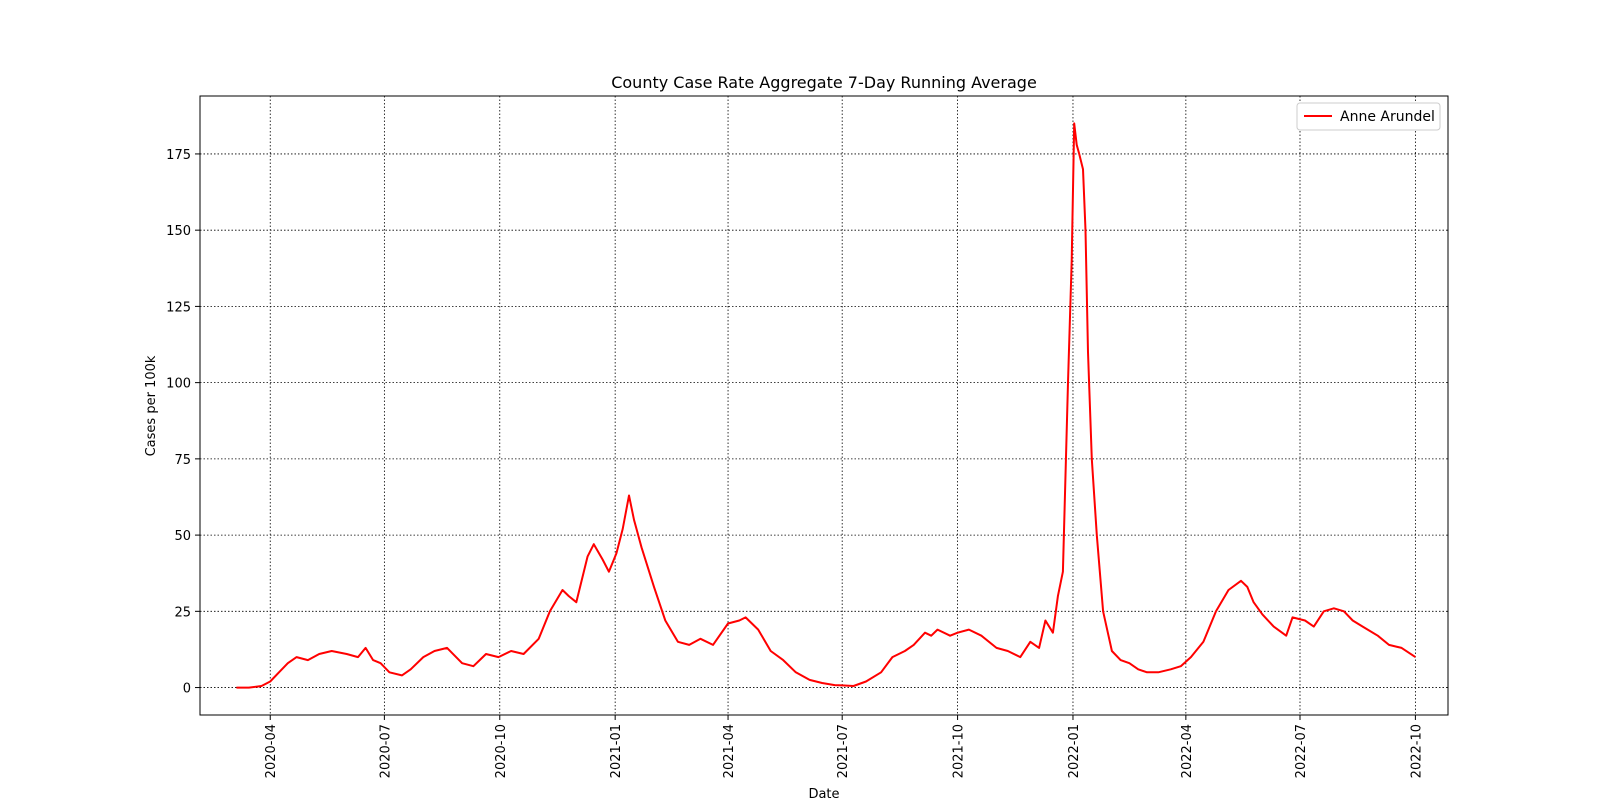 This screenshot has width=1600, height=804. What do you see at coordinates (501, 751) in the screenshot?
I see `x-tick-label: 2020-10` at bounding box center [501, 751].